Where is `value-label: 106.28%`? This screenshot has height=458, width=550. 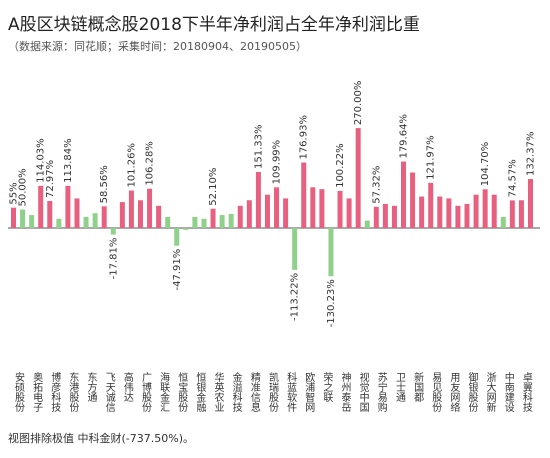 value-label: 106.28% is located at coordinates (150, 163).